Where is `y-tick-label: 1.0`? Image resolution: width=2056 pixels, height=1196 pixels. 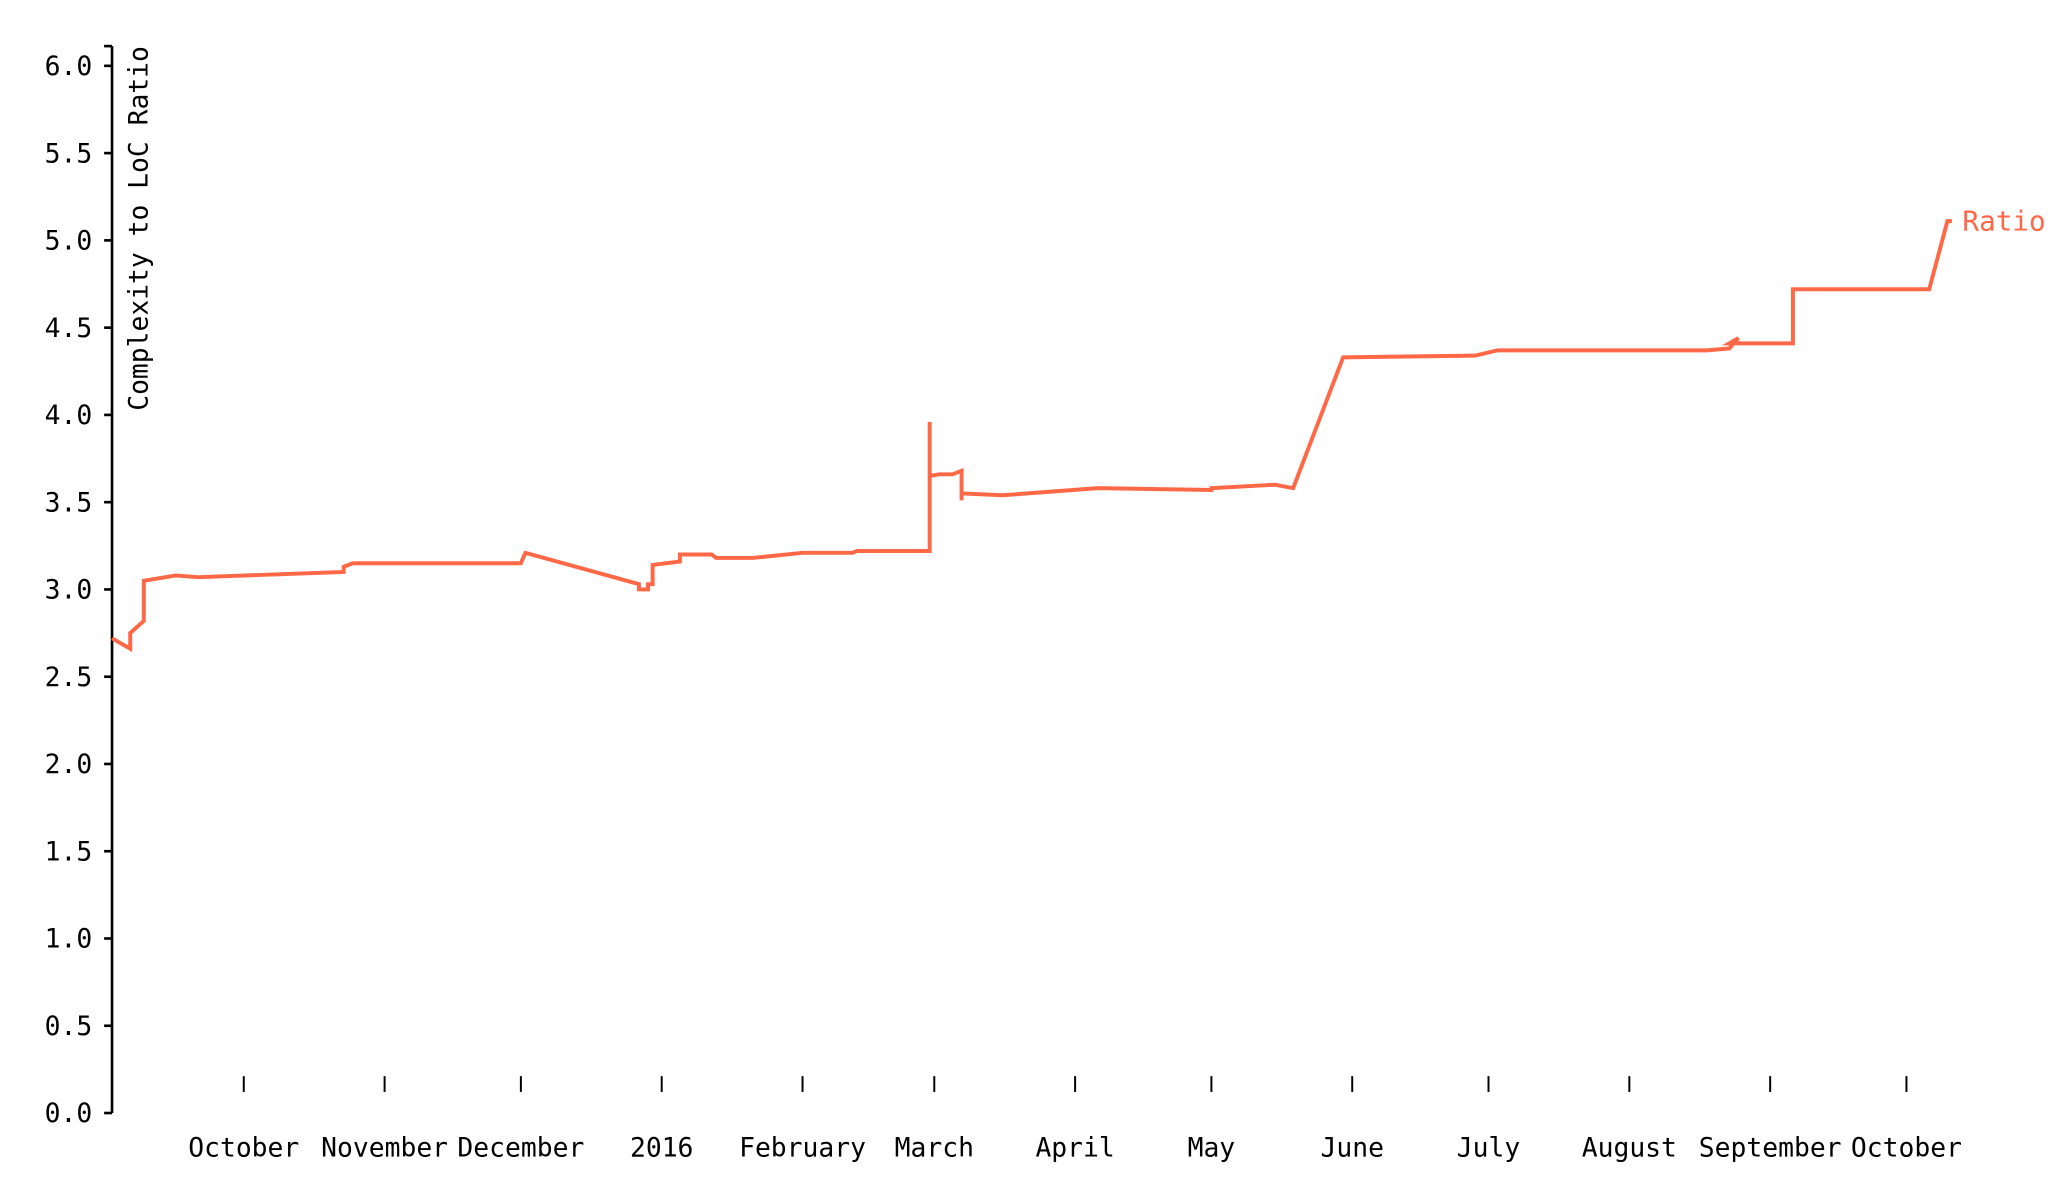
y-tick-label: 1.0 is located at coordinates (69, 940).